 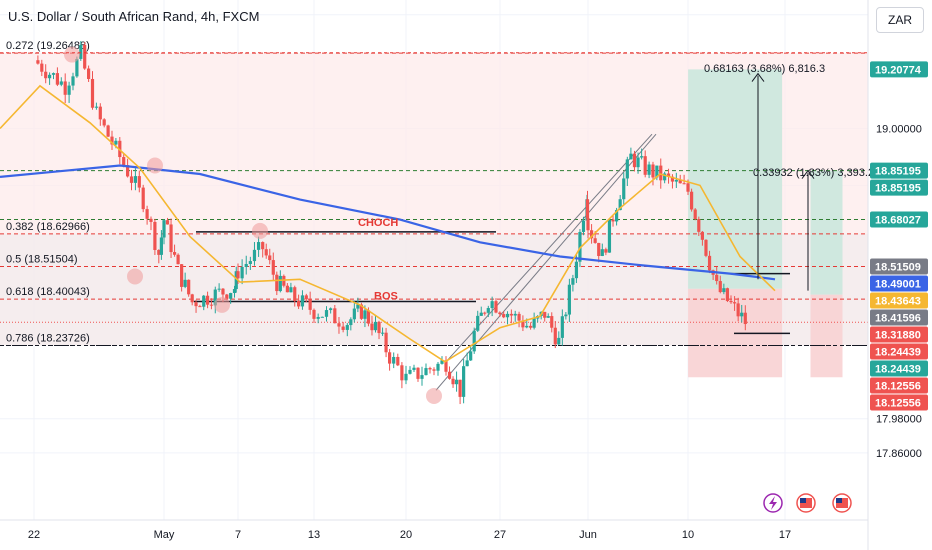 What do you see at coordinates (898, 318) in the screenshot?
I see `price-tag-label: 18.41596` at bounding box center [898, 318].